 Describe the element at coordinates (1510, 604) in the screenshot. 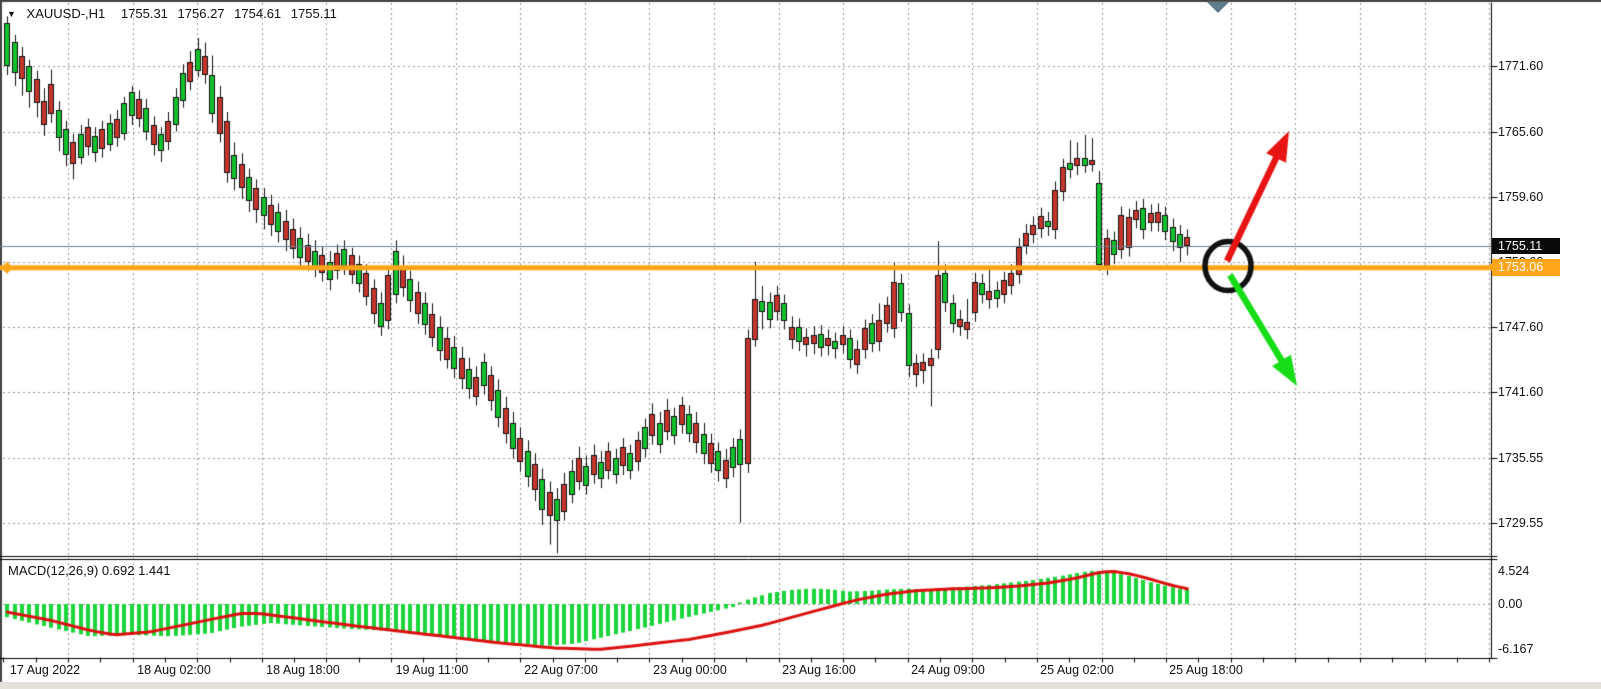

I see `macd-axis-label: 0.00` at that location.